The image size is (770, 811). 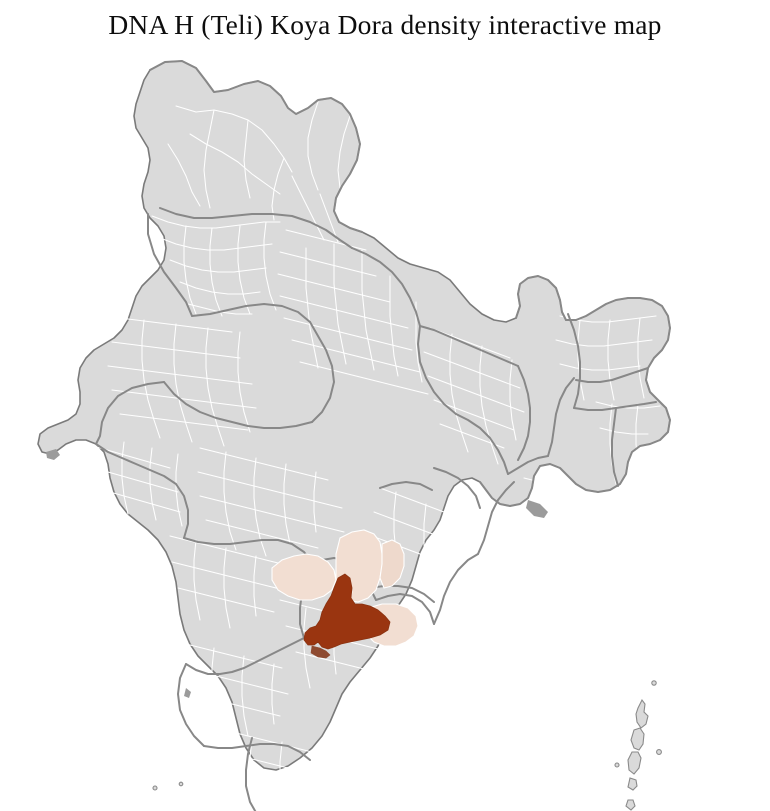 What do you see at coordinates (304, 577) in the screenshot?
I see `district-low-west` at bounding box center [304, 577].